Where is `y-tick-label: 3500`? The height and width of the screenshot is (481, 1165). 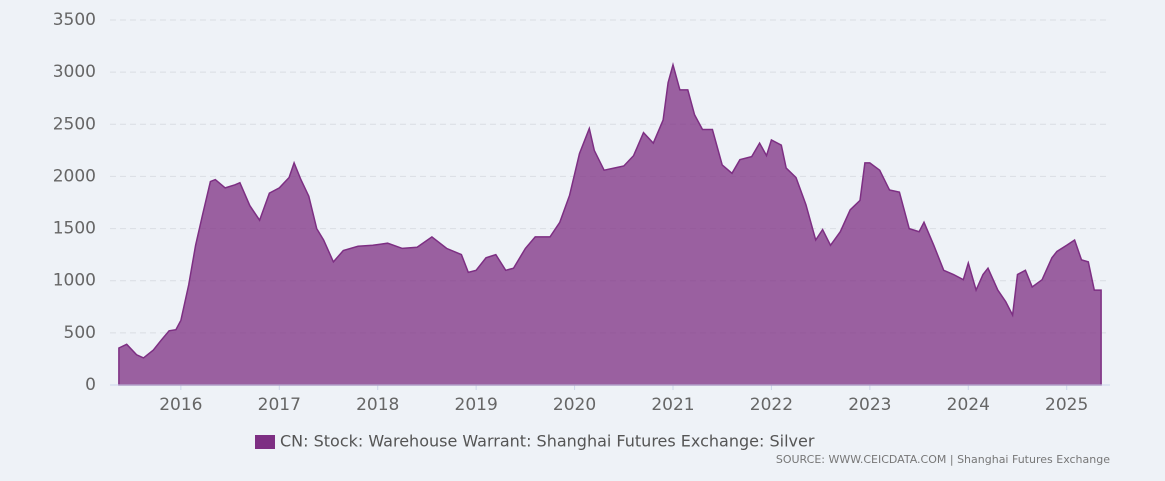
y-tick-label: 3500 is located at coordinates (74, 20).